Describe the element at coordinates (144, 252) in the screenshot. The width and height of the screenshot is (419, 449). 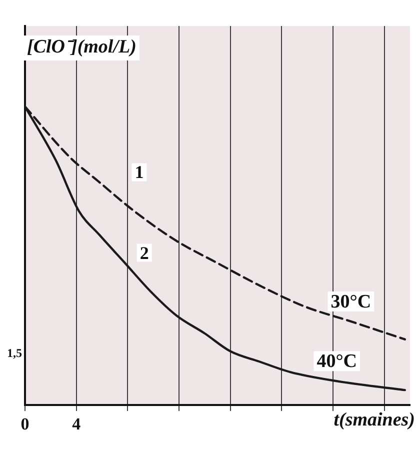
I see `annotation: 2` at that location.